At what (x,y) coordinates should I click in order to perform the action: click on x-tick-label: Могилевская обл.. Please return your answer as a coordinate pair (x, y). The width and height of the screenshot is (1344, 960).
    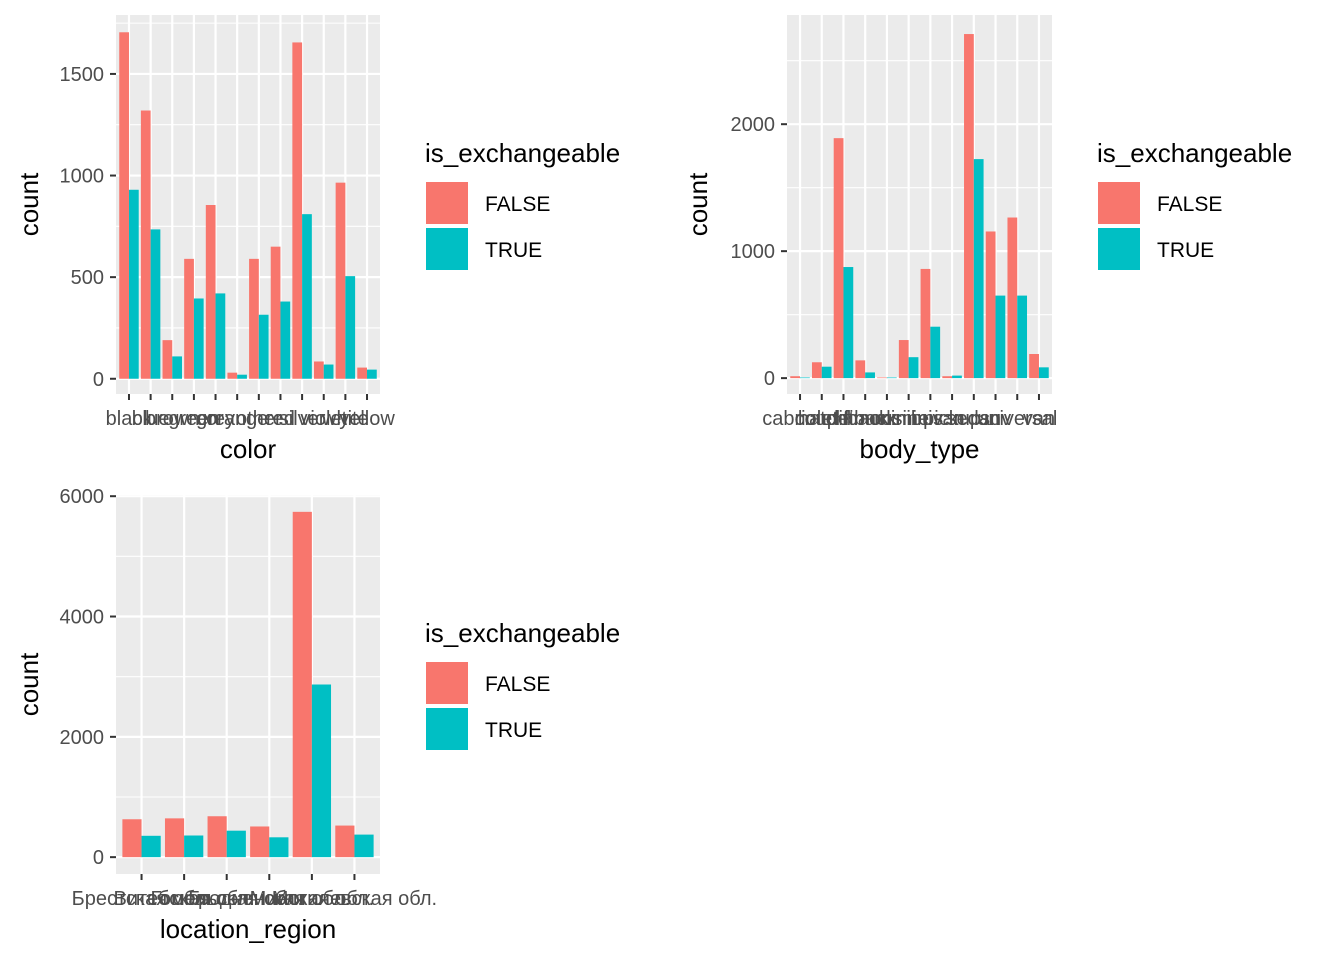
    Looking at the image, I should click on (354, 899).